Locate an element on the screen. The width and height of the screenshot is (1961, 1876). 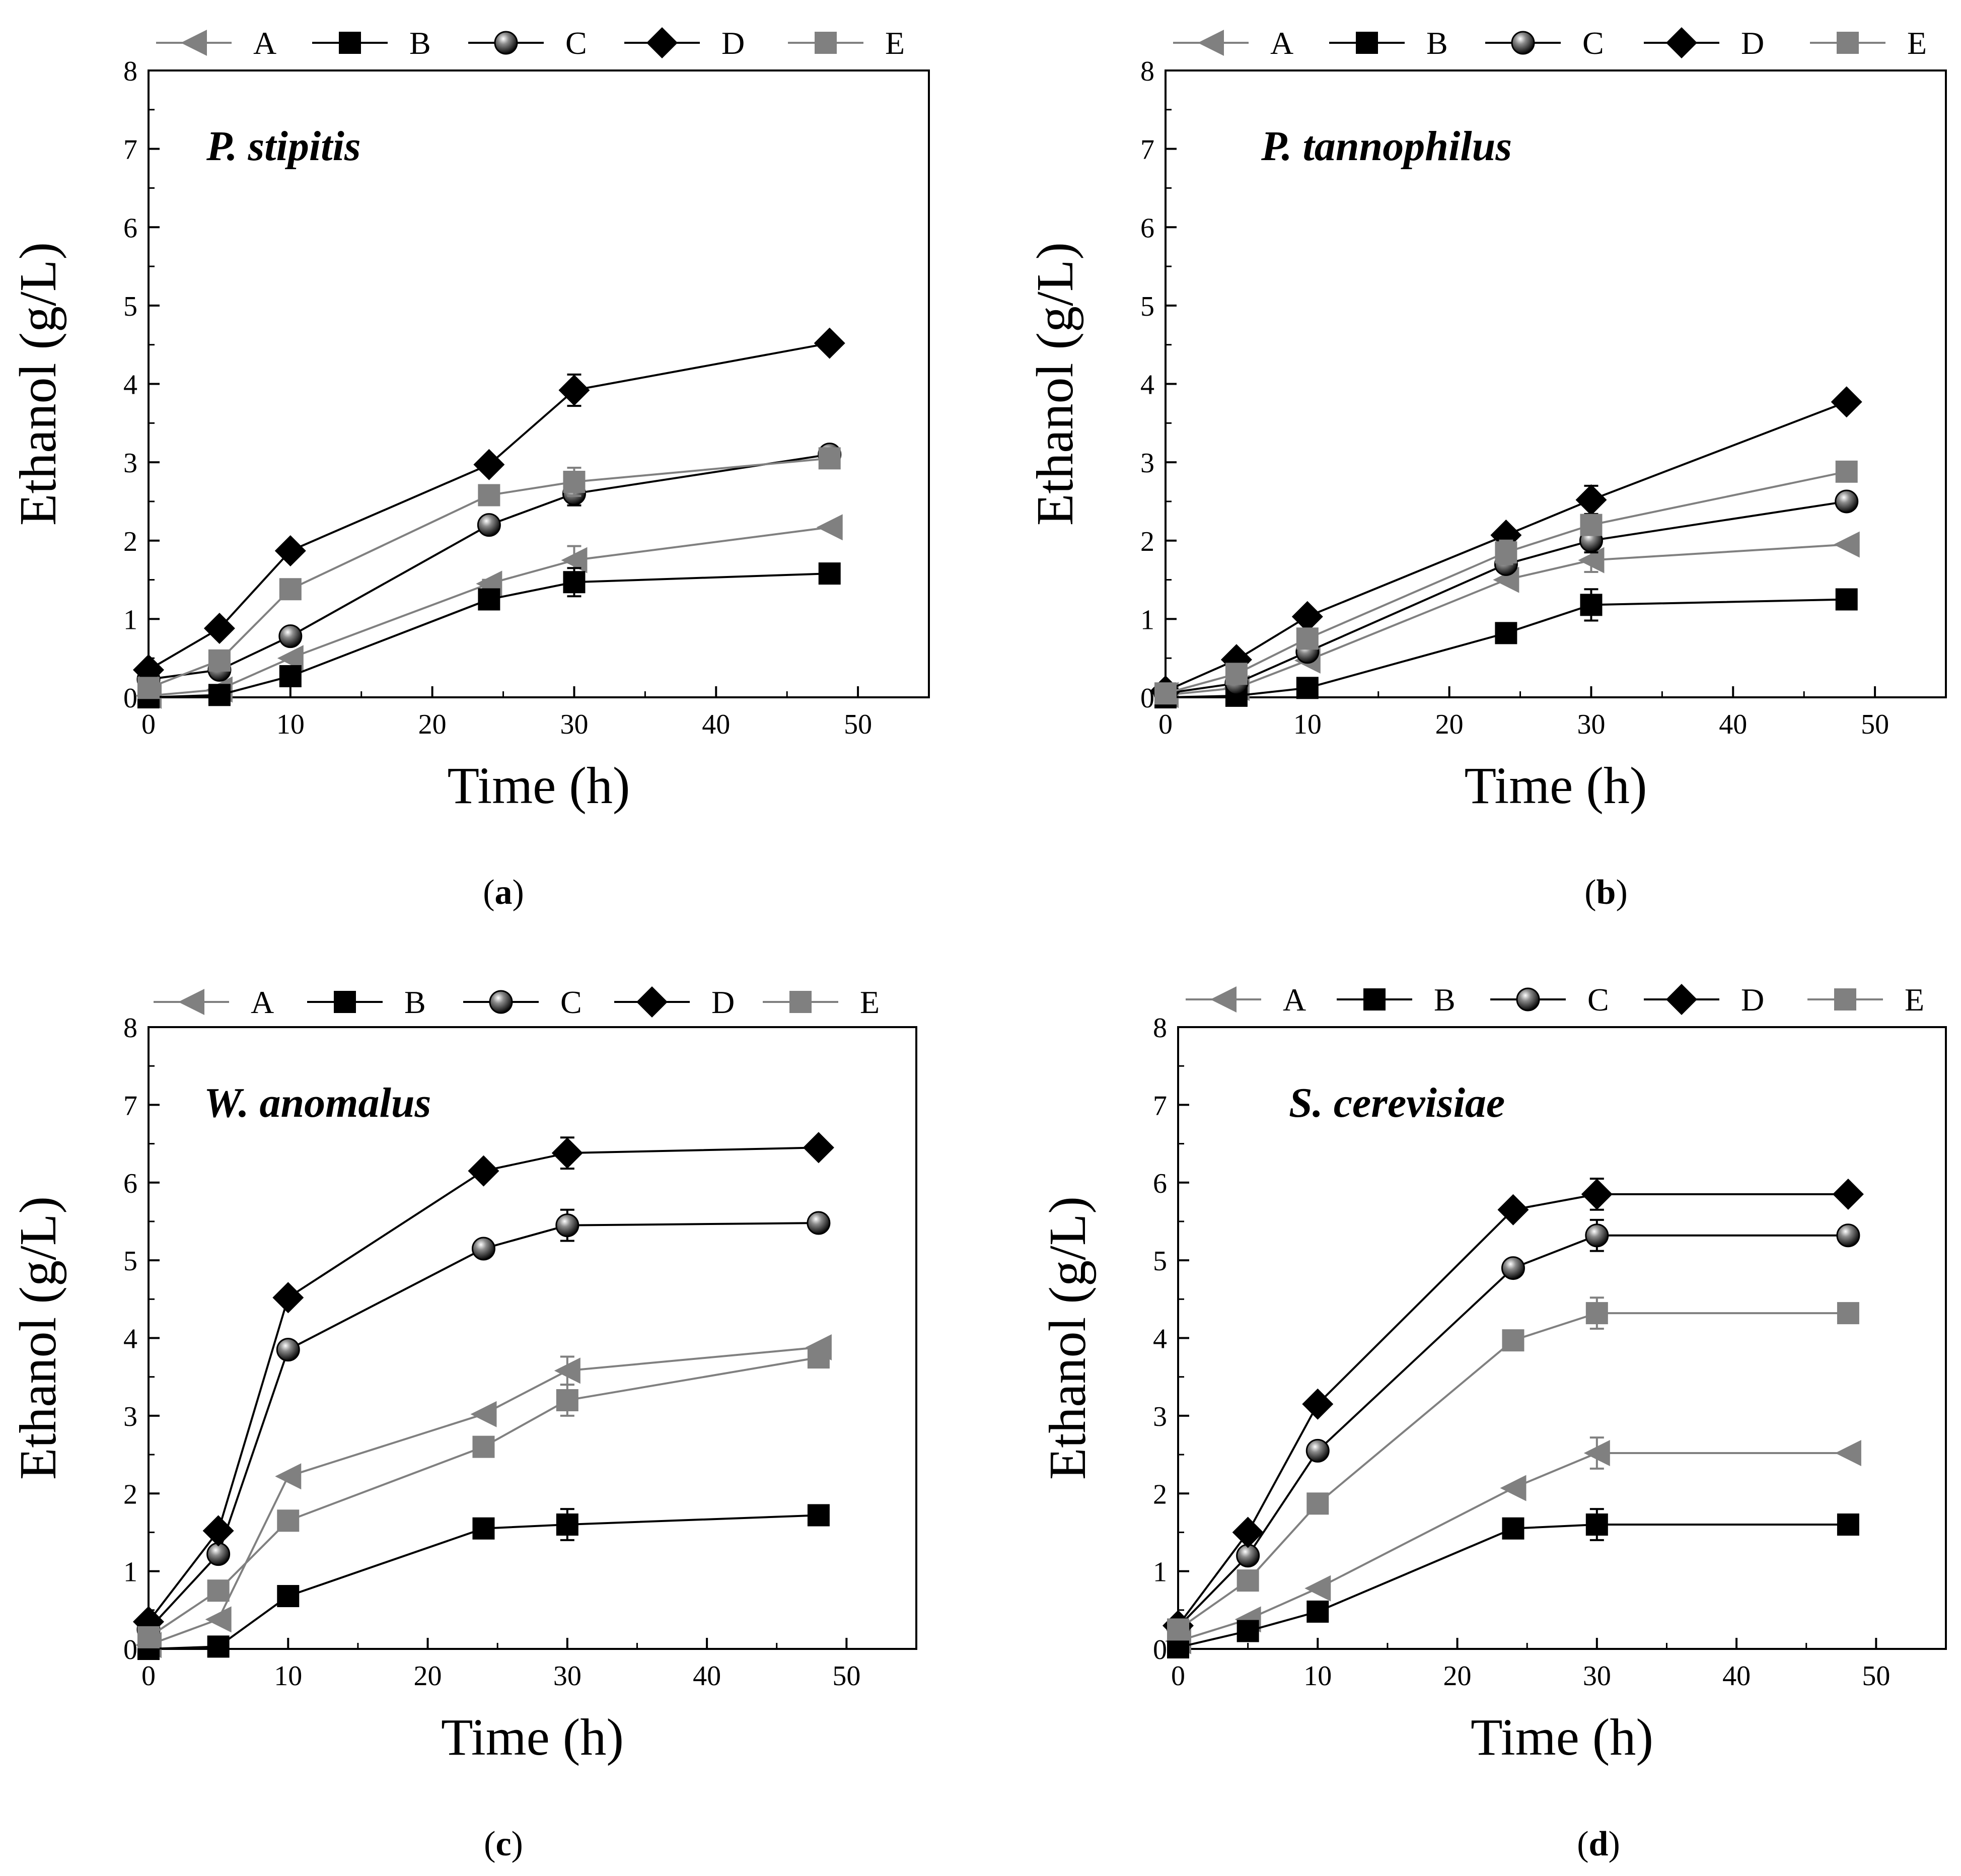
panel-label: (a) is located at coordinates (503, 892).